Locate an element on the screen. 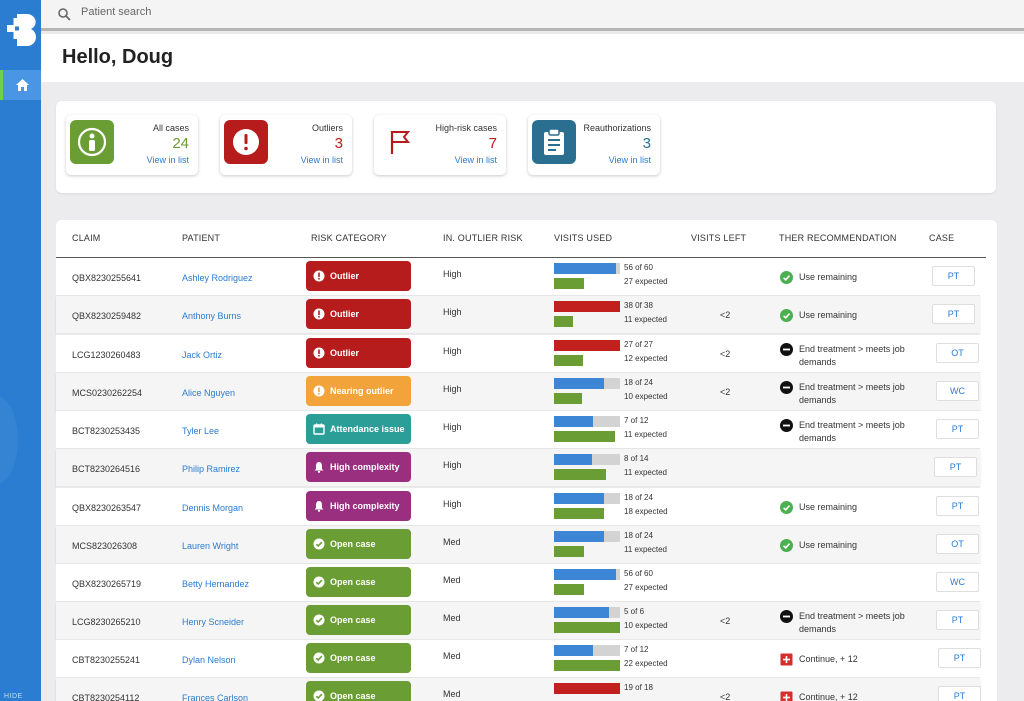 This screenshot has width=1024, height=701. recommendation: End treatment > meets job demands is located at coordinates (850, 394).